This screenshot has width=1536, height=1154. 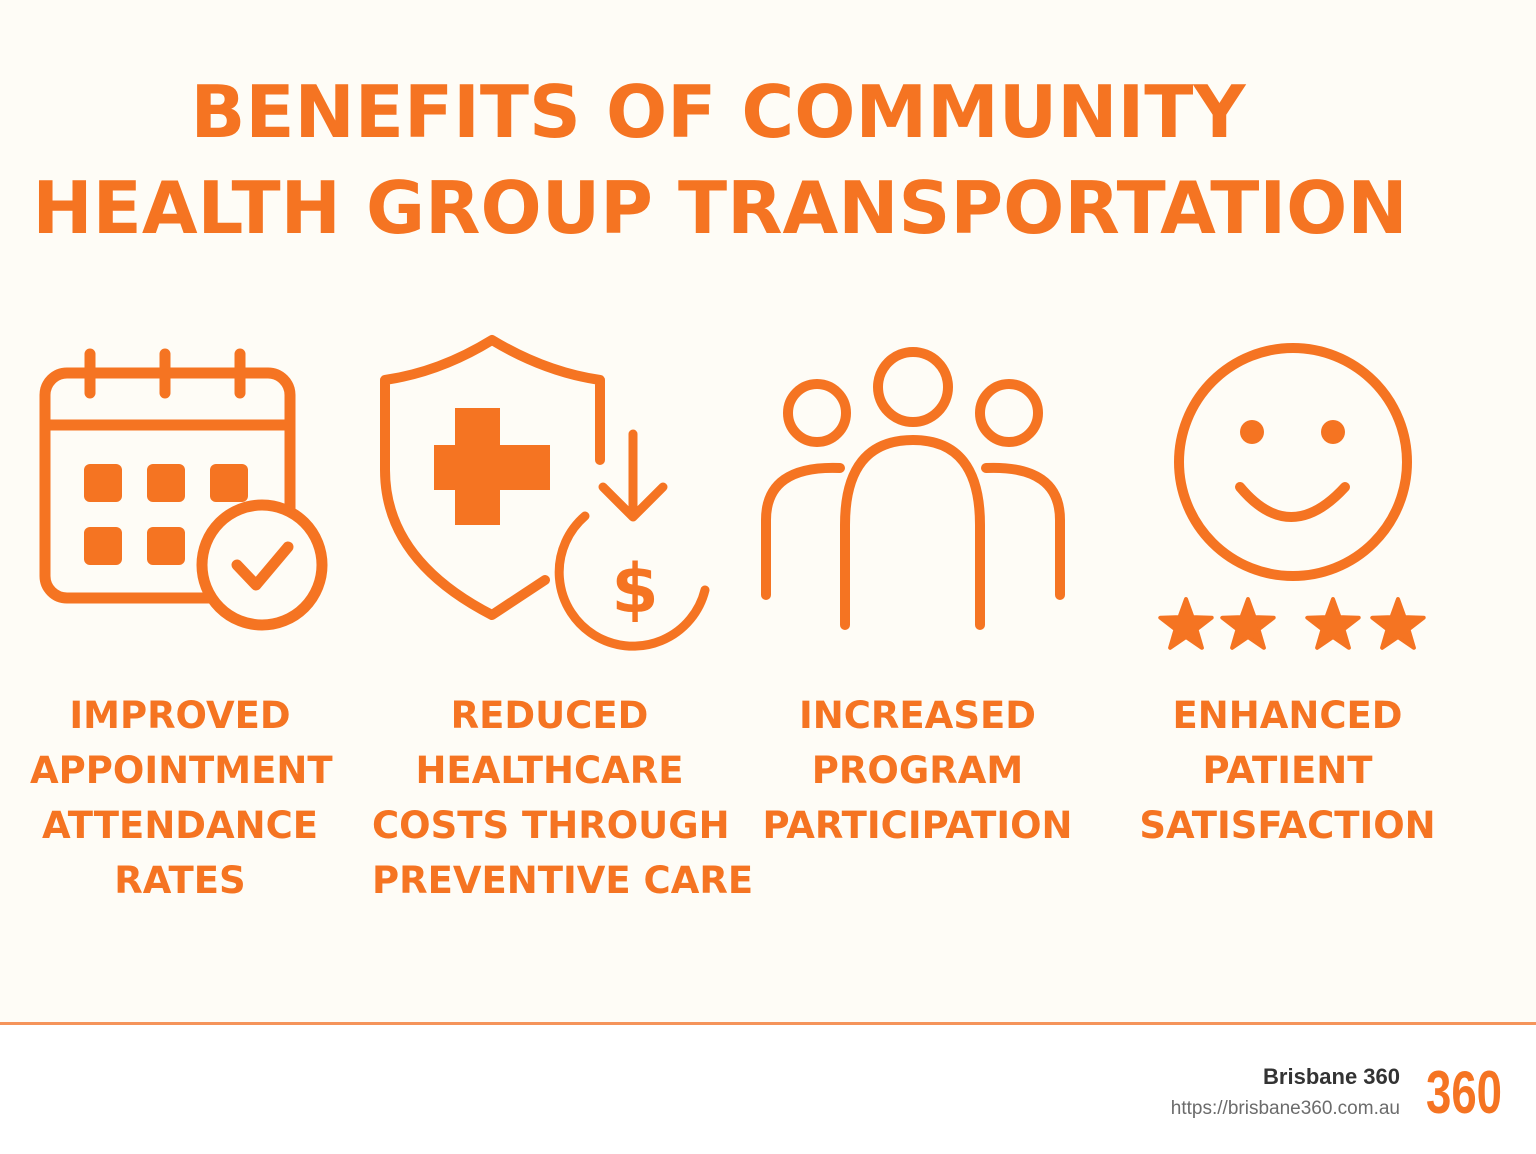 I want to click on page-title-line-2: HEALTH GROUP TRANSPORTATION, so click(x=720, y=208).